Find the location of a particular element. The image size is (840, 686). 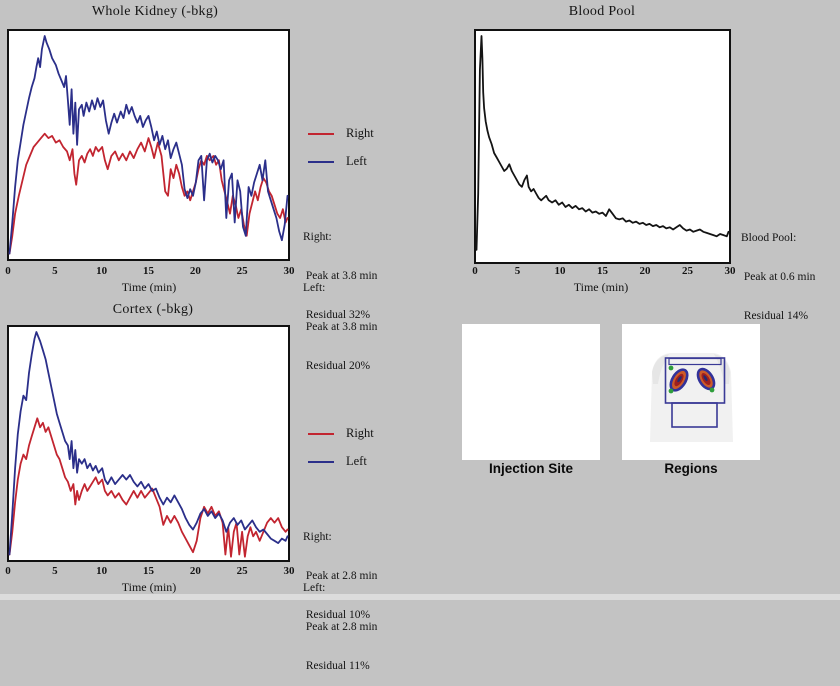

cortex-legend-right: Right is located at coordinates (341, 433).